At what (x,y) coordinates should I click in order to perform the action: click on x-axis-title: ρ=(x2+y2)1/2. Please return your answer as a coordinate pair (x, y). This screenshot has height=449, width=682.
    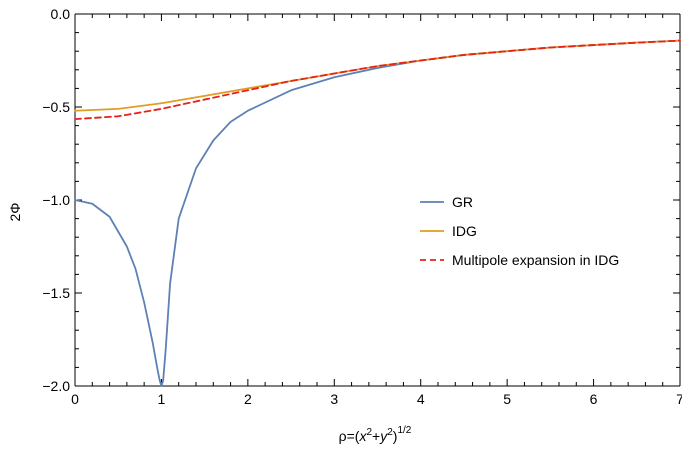
    Looking at the image, I should click on (375, 434).